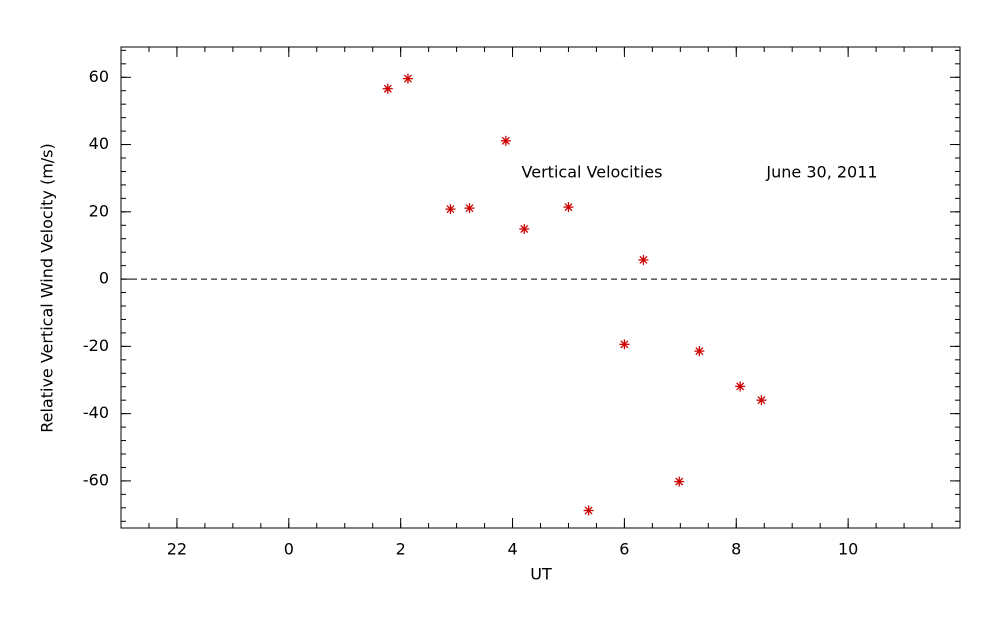 The height and width of the screenshot is (625, 1000). I want to click on x-tick-label: 0, so click(289, 549).